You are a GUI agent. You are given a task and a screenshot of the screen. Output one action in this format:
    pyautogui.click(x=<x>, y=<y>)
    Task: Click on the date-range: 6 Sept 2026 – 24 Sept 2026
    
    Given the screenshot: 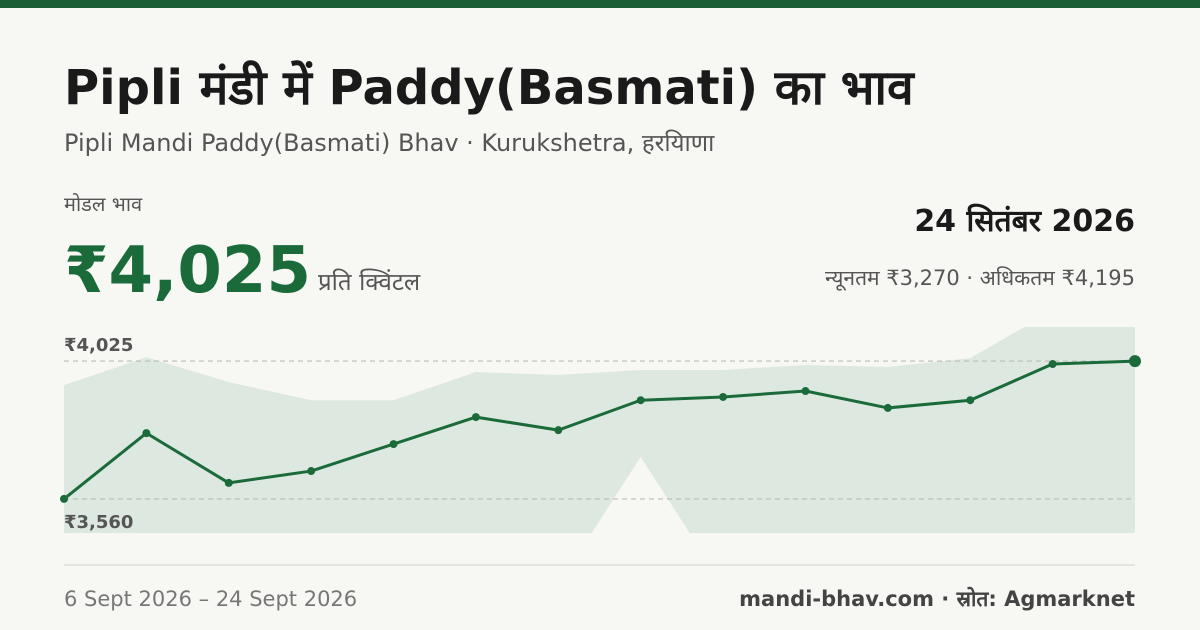 What is the action you would take?
    pyautogui.click(x=210, y=599)
    